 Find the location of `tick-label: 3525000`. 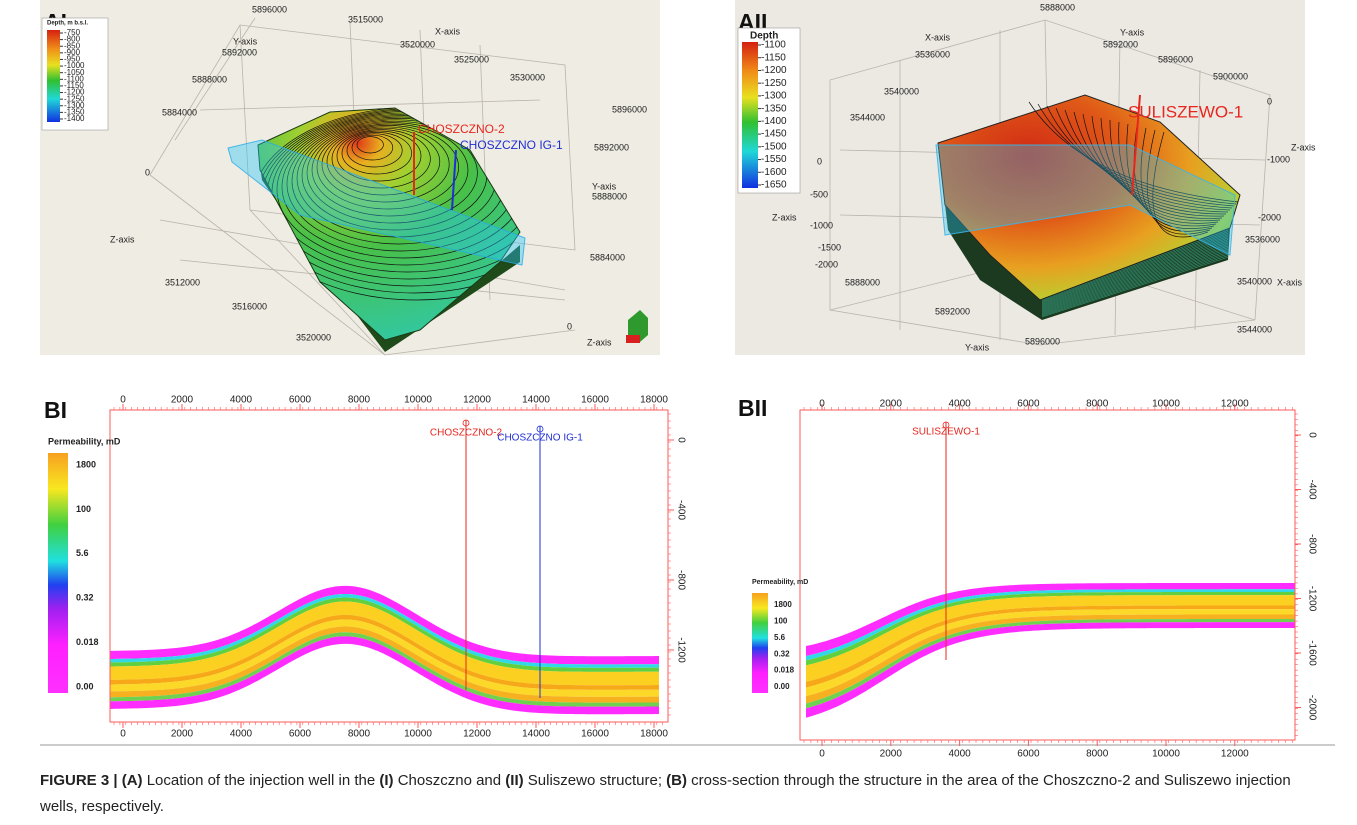

tick-label: 3525000 is located at coordinates (471, 59).